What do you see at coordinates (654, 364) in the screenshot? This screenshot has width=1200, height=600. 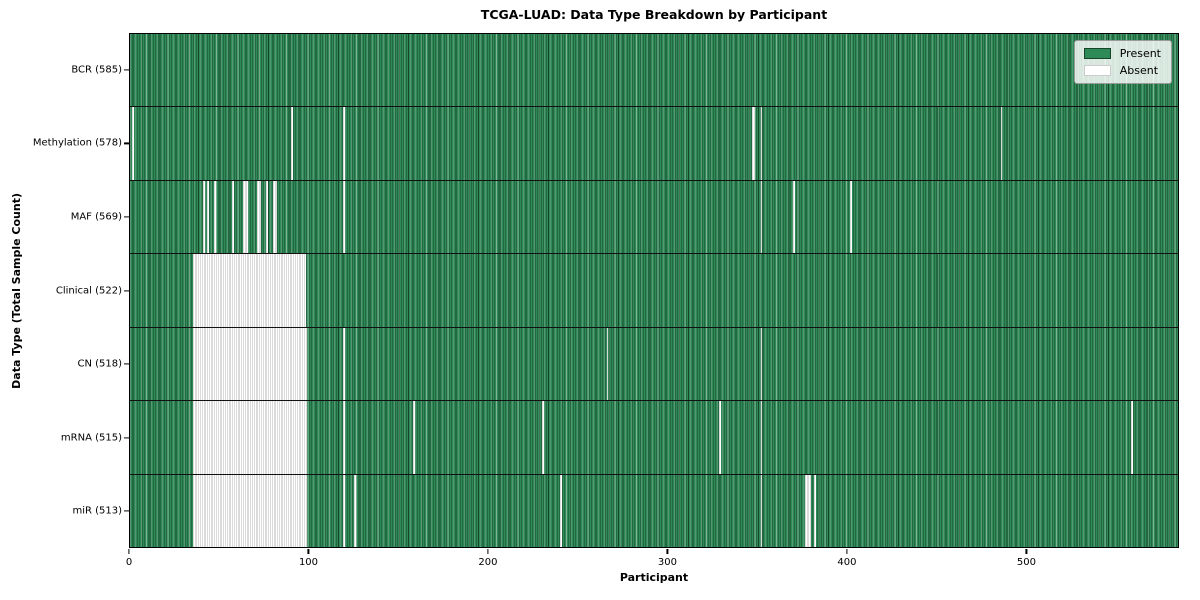 I see `row-band-cn` at bounding box center [654, 364].